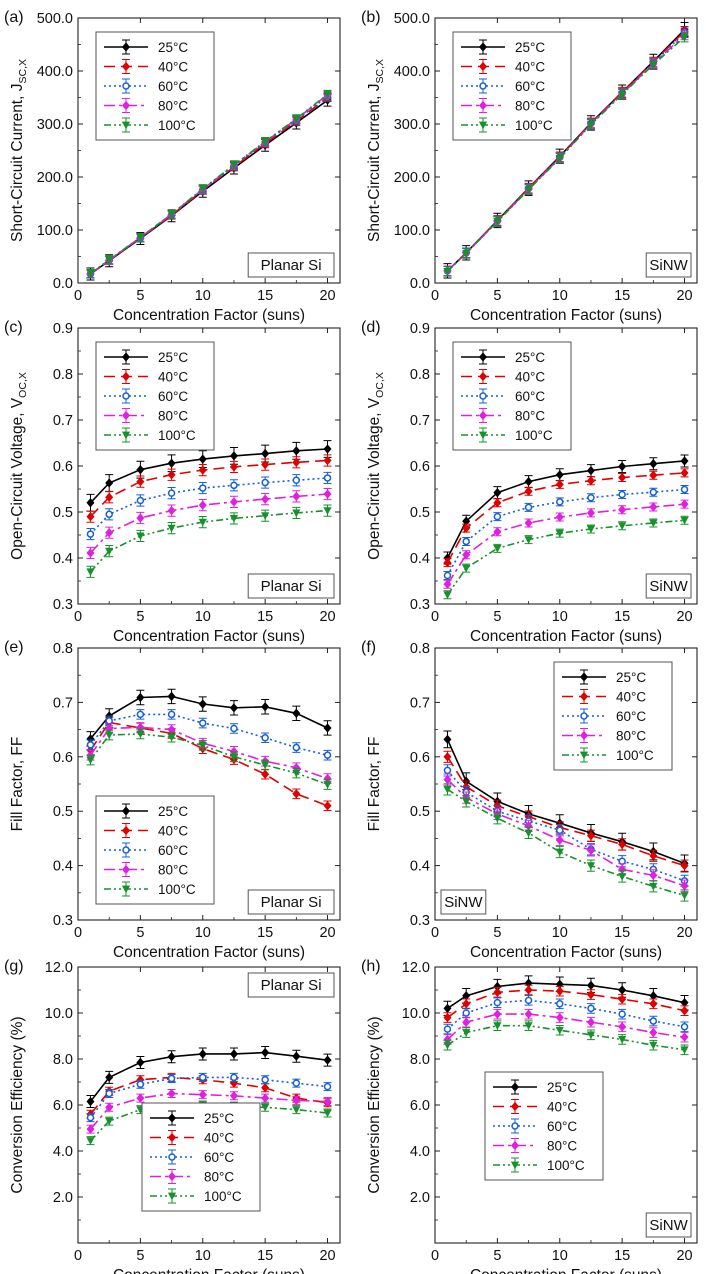  Describe the element at coordinates (291, 586) in the screenshot. I see `sample-label: Planar Si` at that location.